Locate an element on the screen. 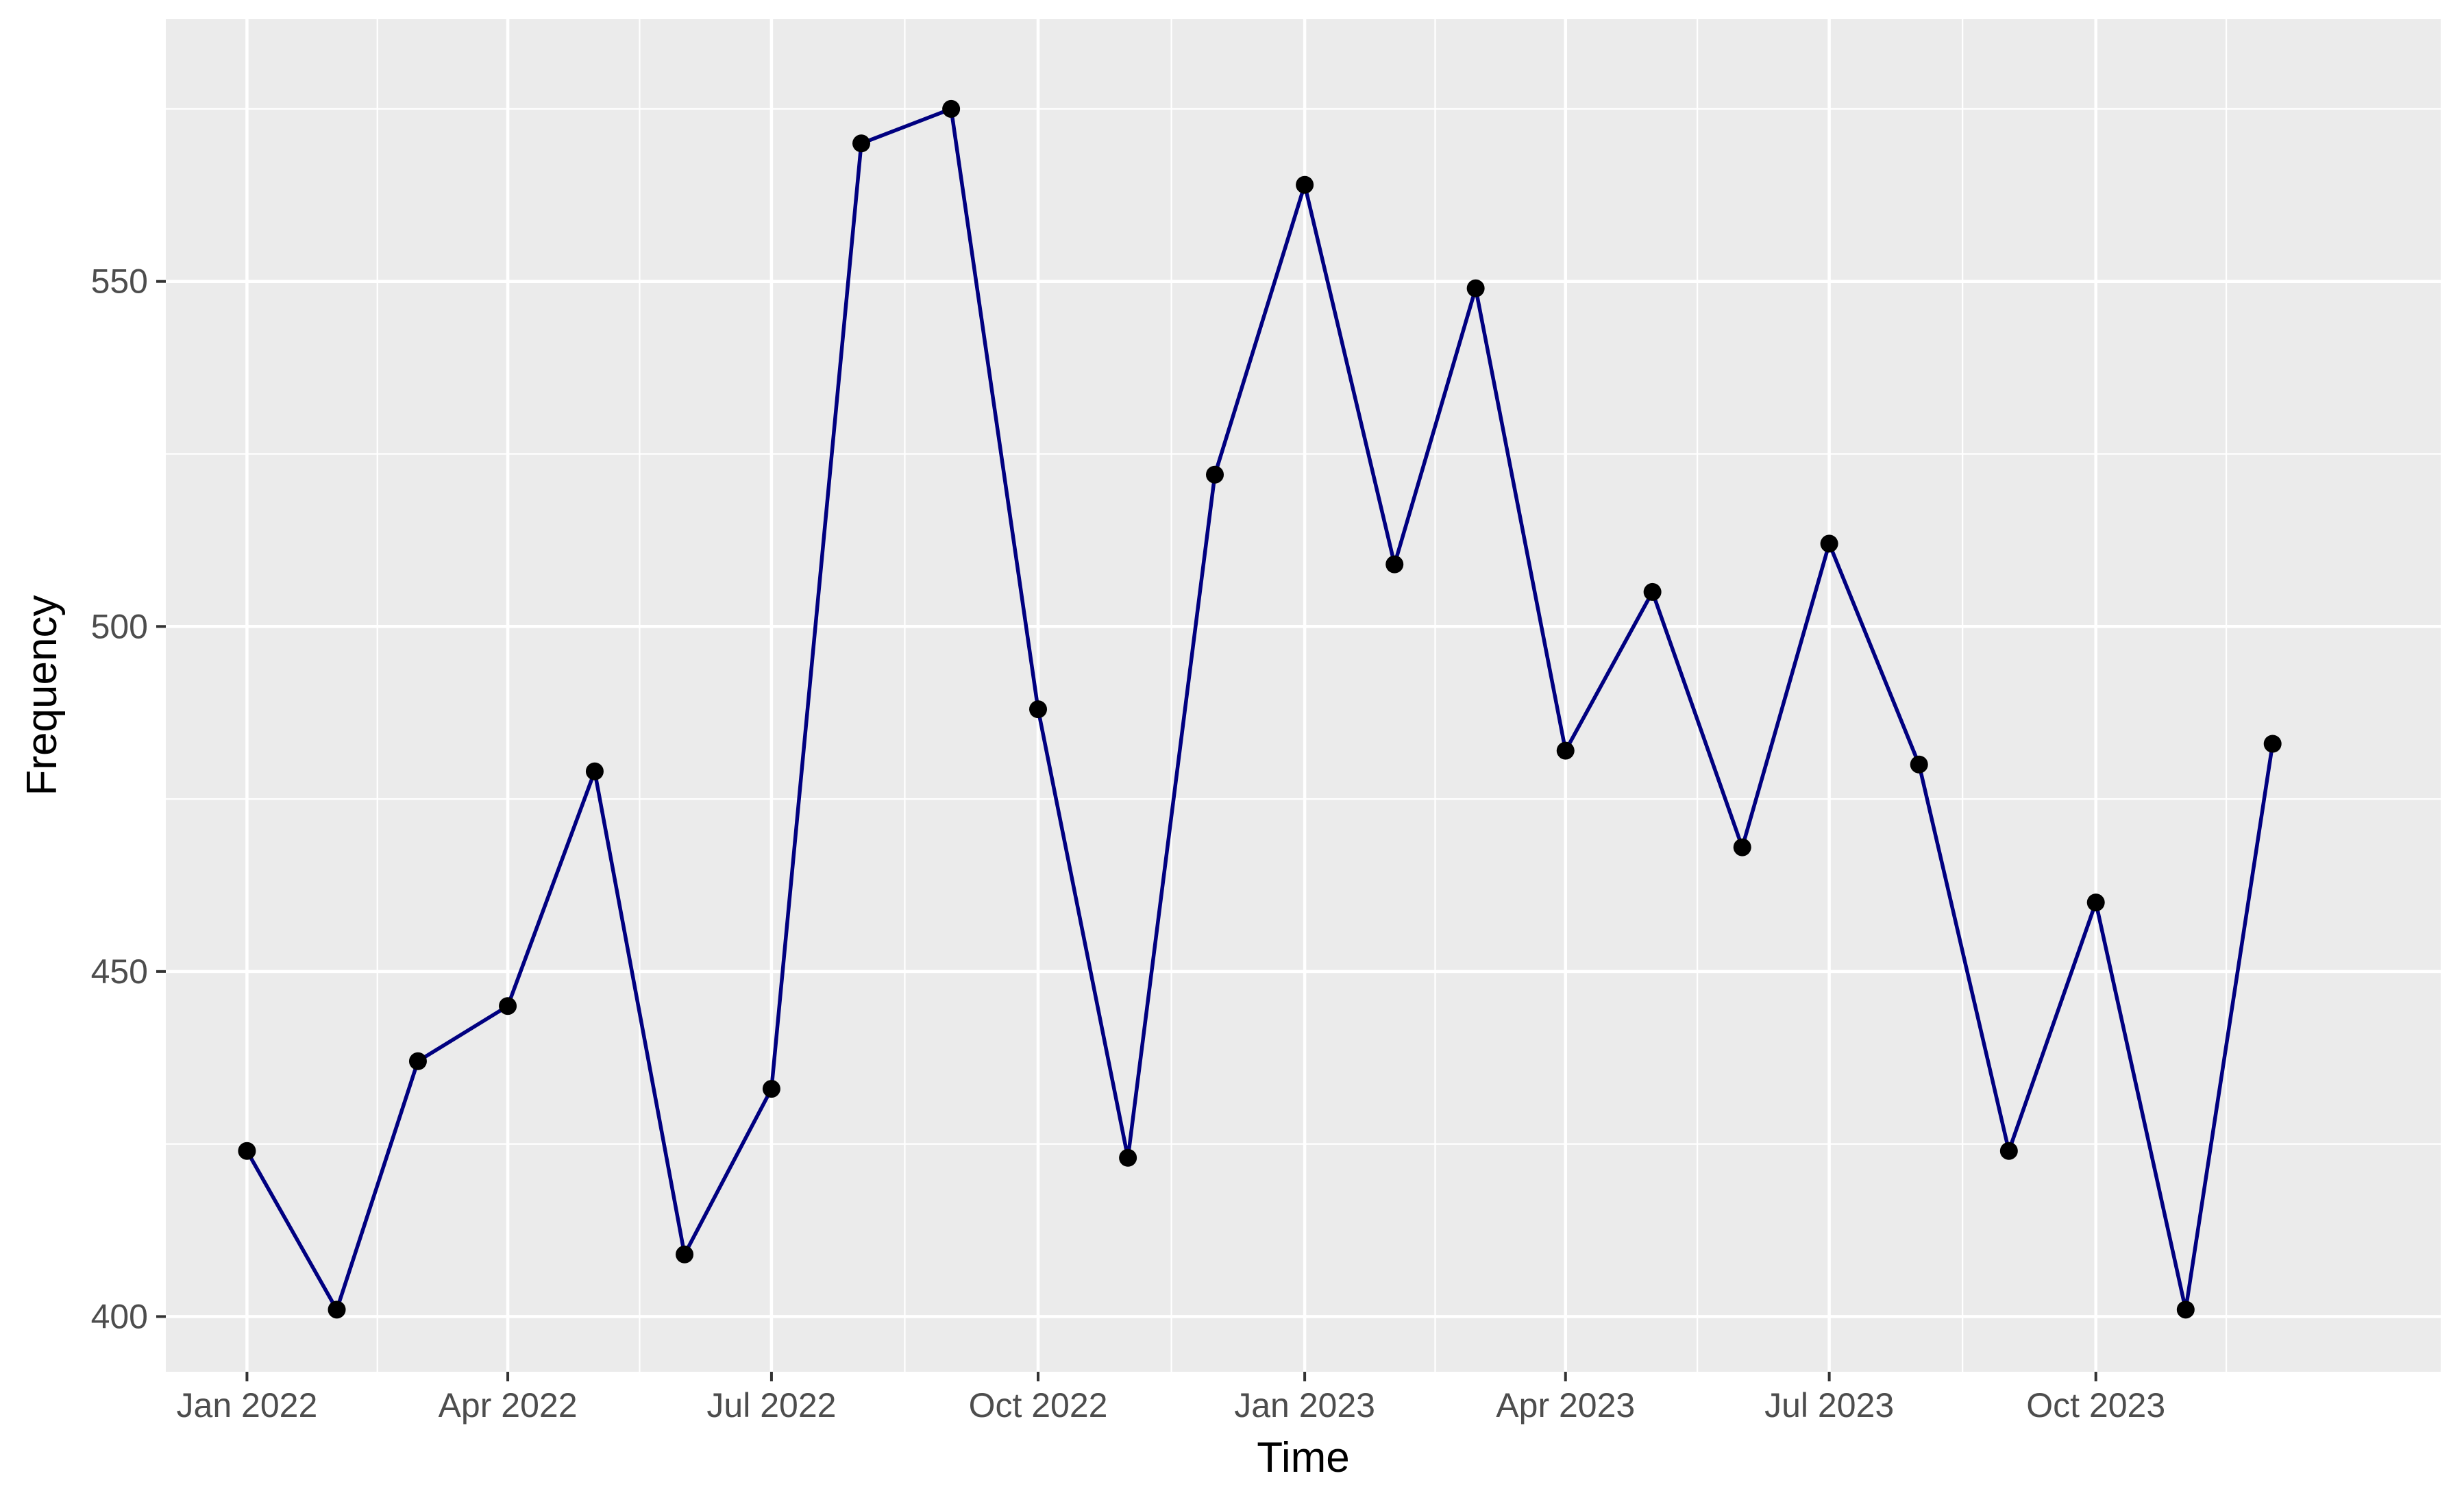 The height and width of the screenshot is (1504, 2464). x-tick-label: Oct 2022 is located at coordinates (1038, 1405).